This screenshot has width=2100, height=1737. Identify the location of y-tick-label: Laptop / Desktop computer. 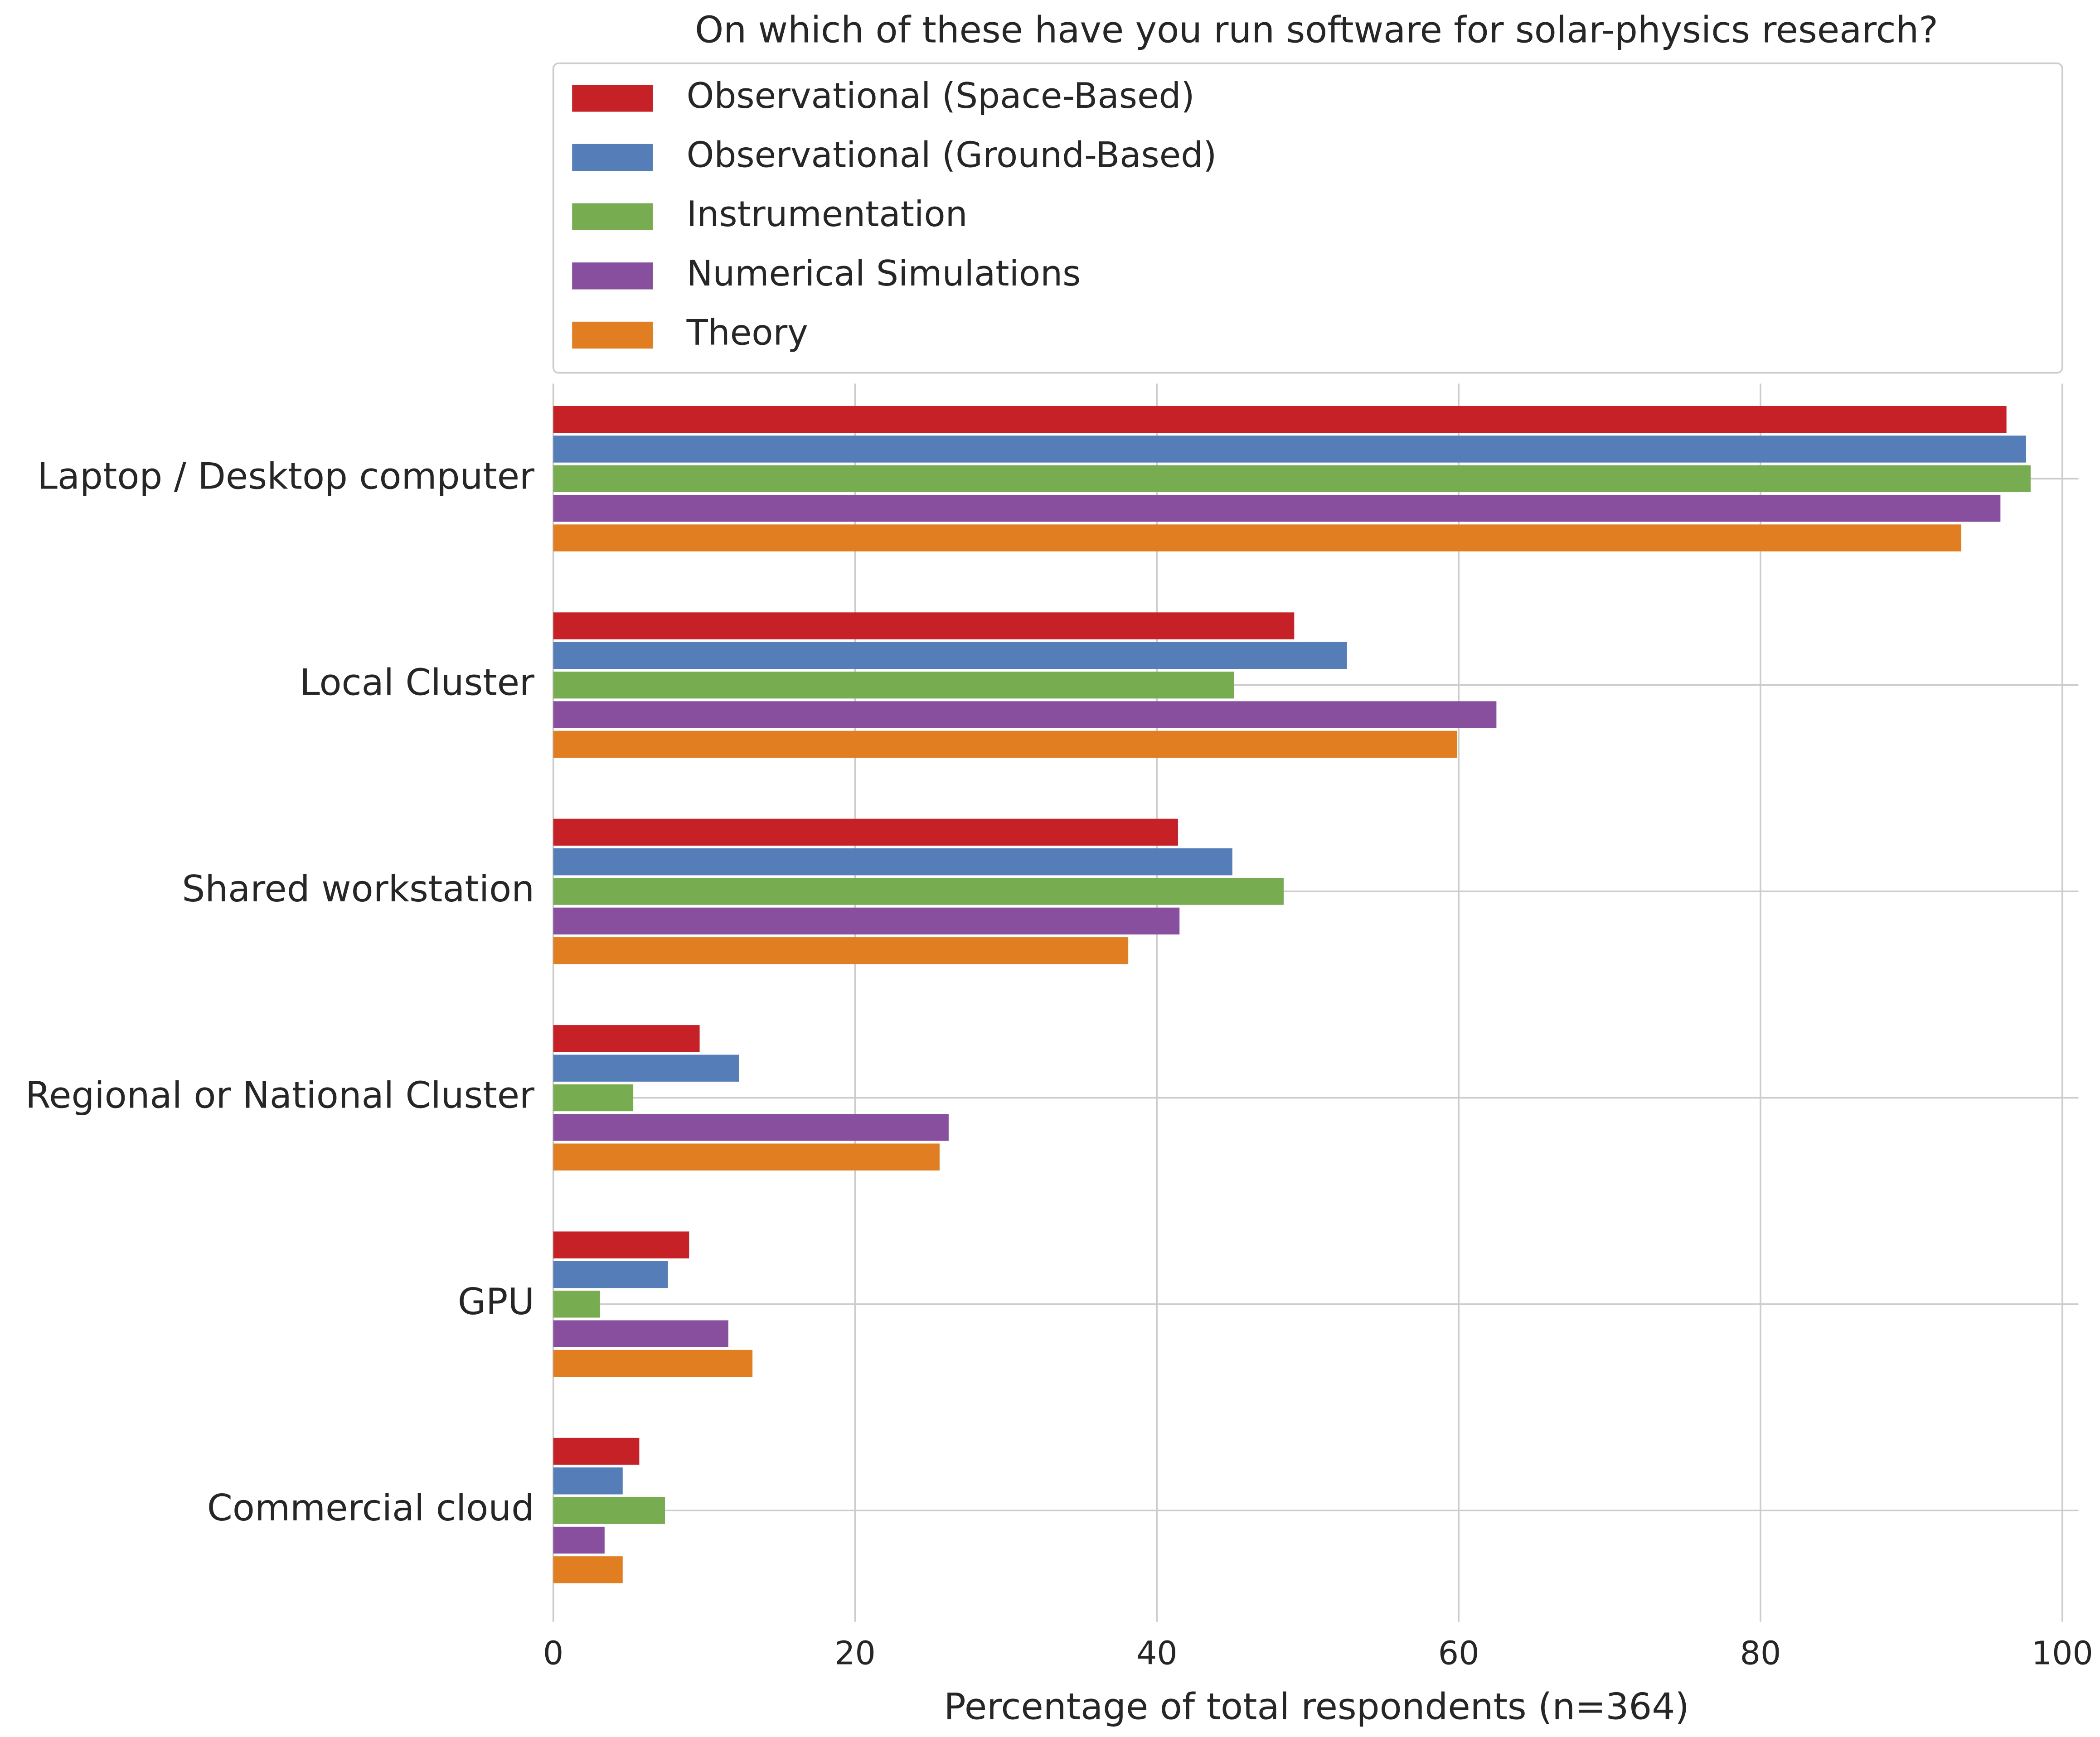
(285, 476).